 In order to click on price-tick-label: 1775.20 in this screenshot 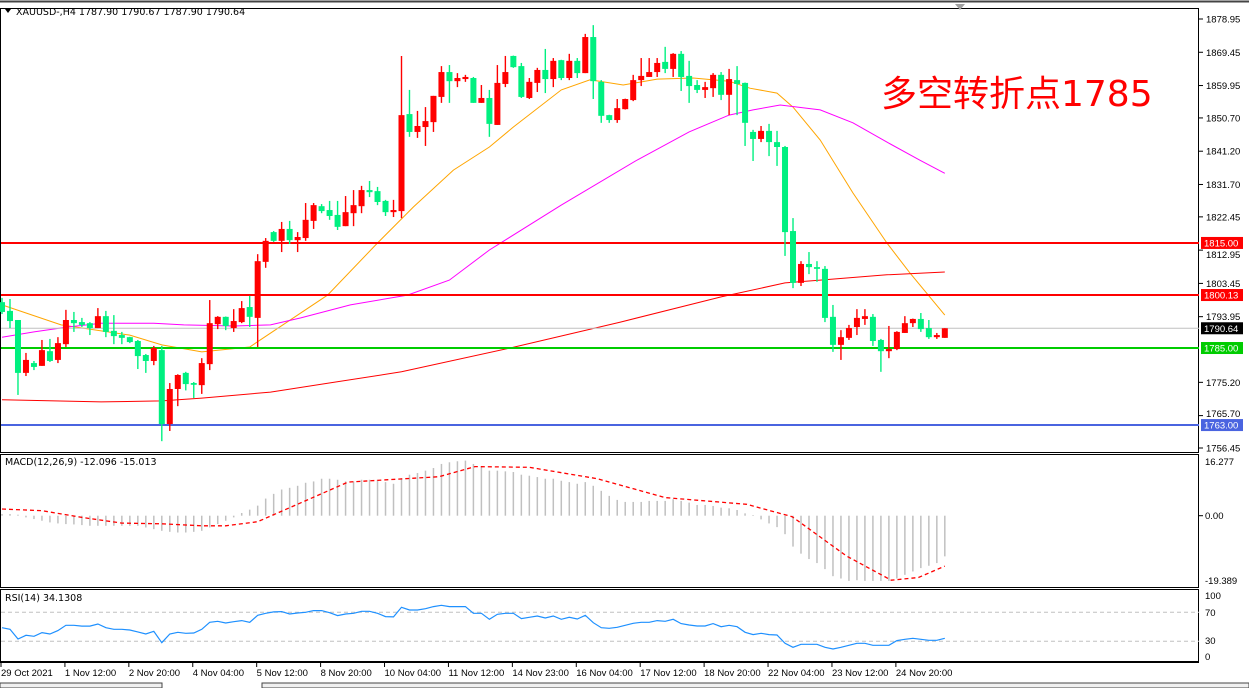, I will do `click(1223, 383)`.